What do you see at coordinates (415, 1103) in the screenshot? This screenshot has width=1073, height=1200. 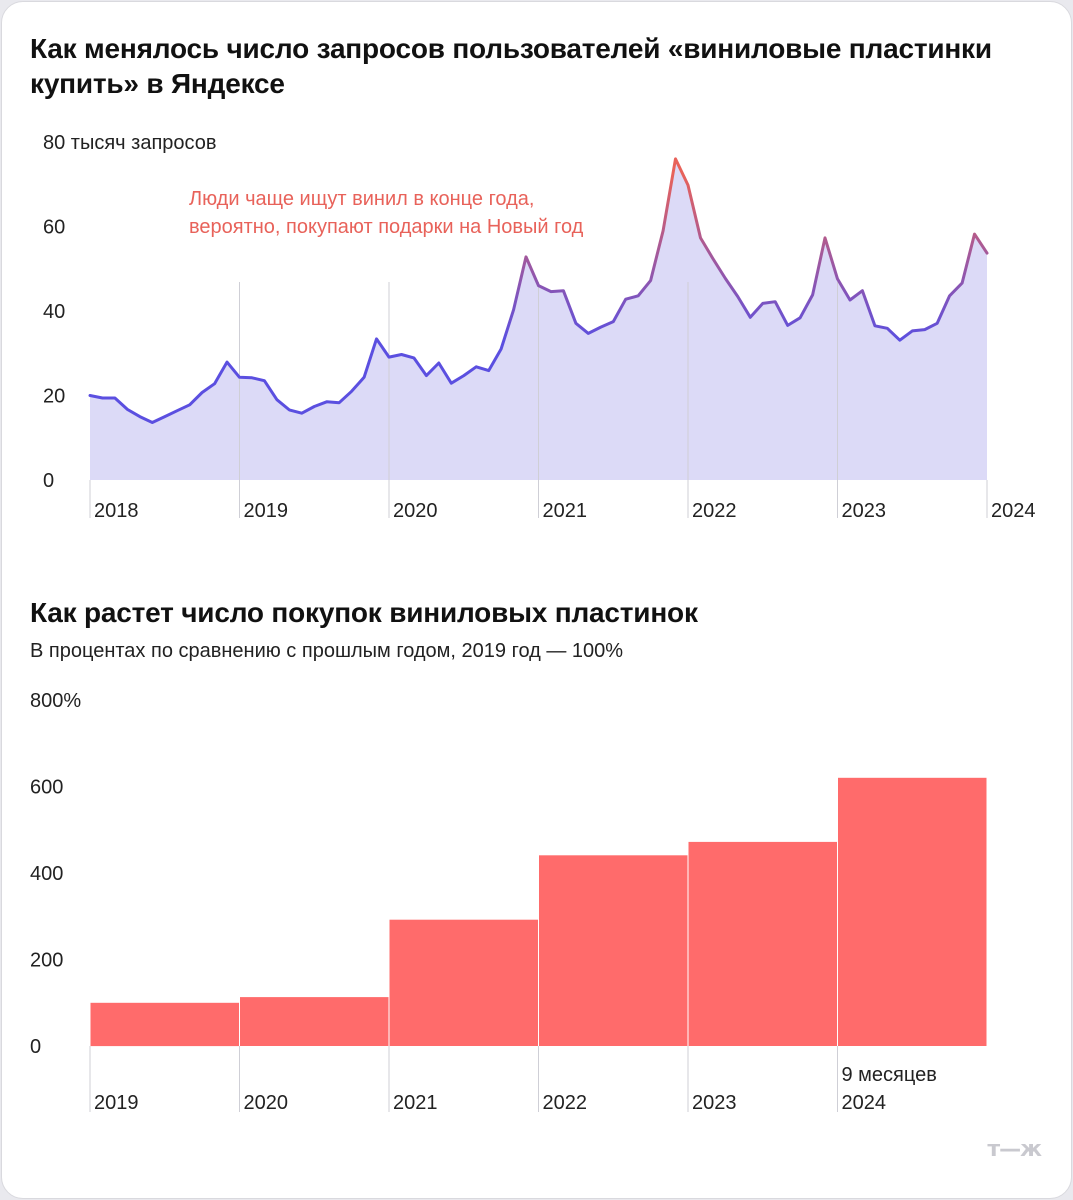 I see `chart2-x-tick-label: 2021` at bounding box center [415, 1103].